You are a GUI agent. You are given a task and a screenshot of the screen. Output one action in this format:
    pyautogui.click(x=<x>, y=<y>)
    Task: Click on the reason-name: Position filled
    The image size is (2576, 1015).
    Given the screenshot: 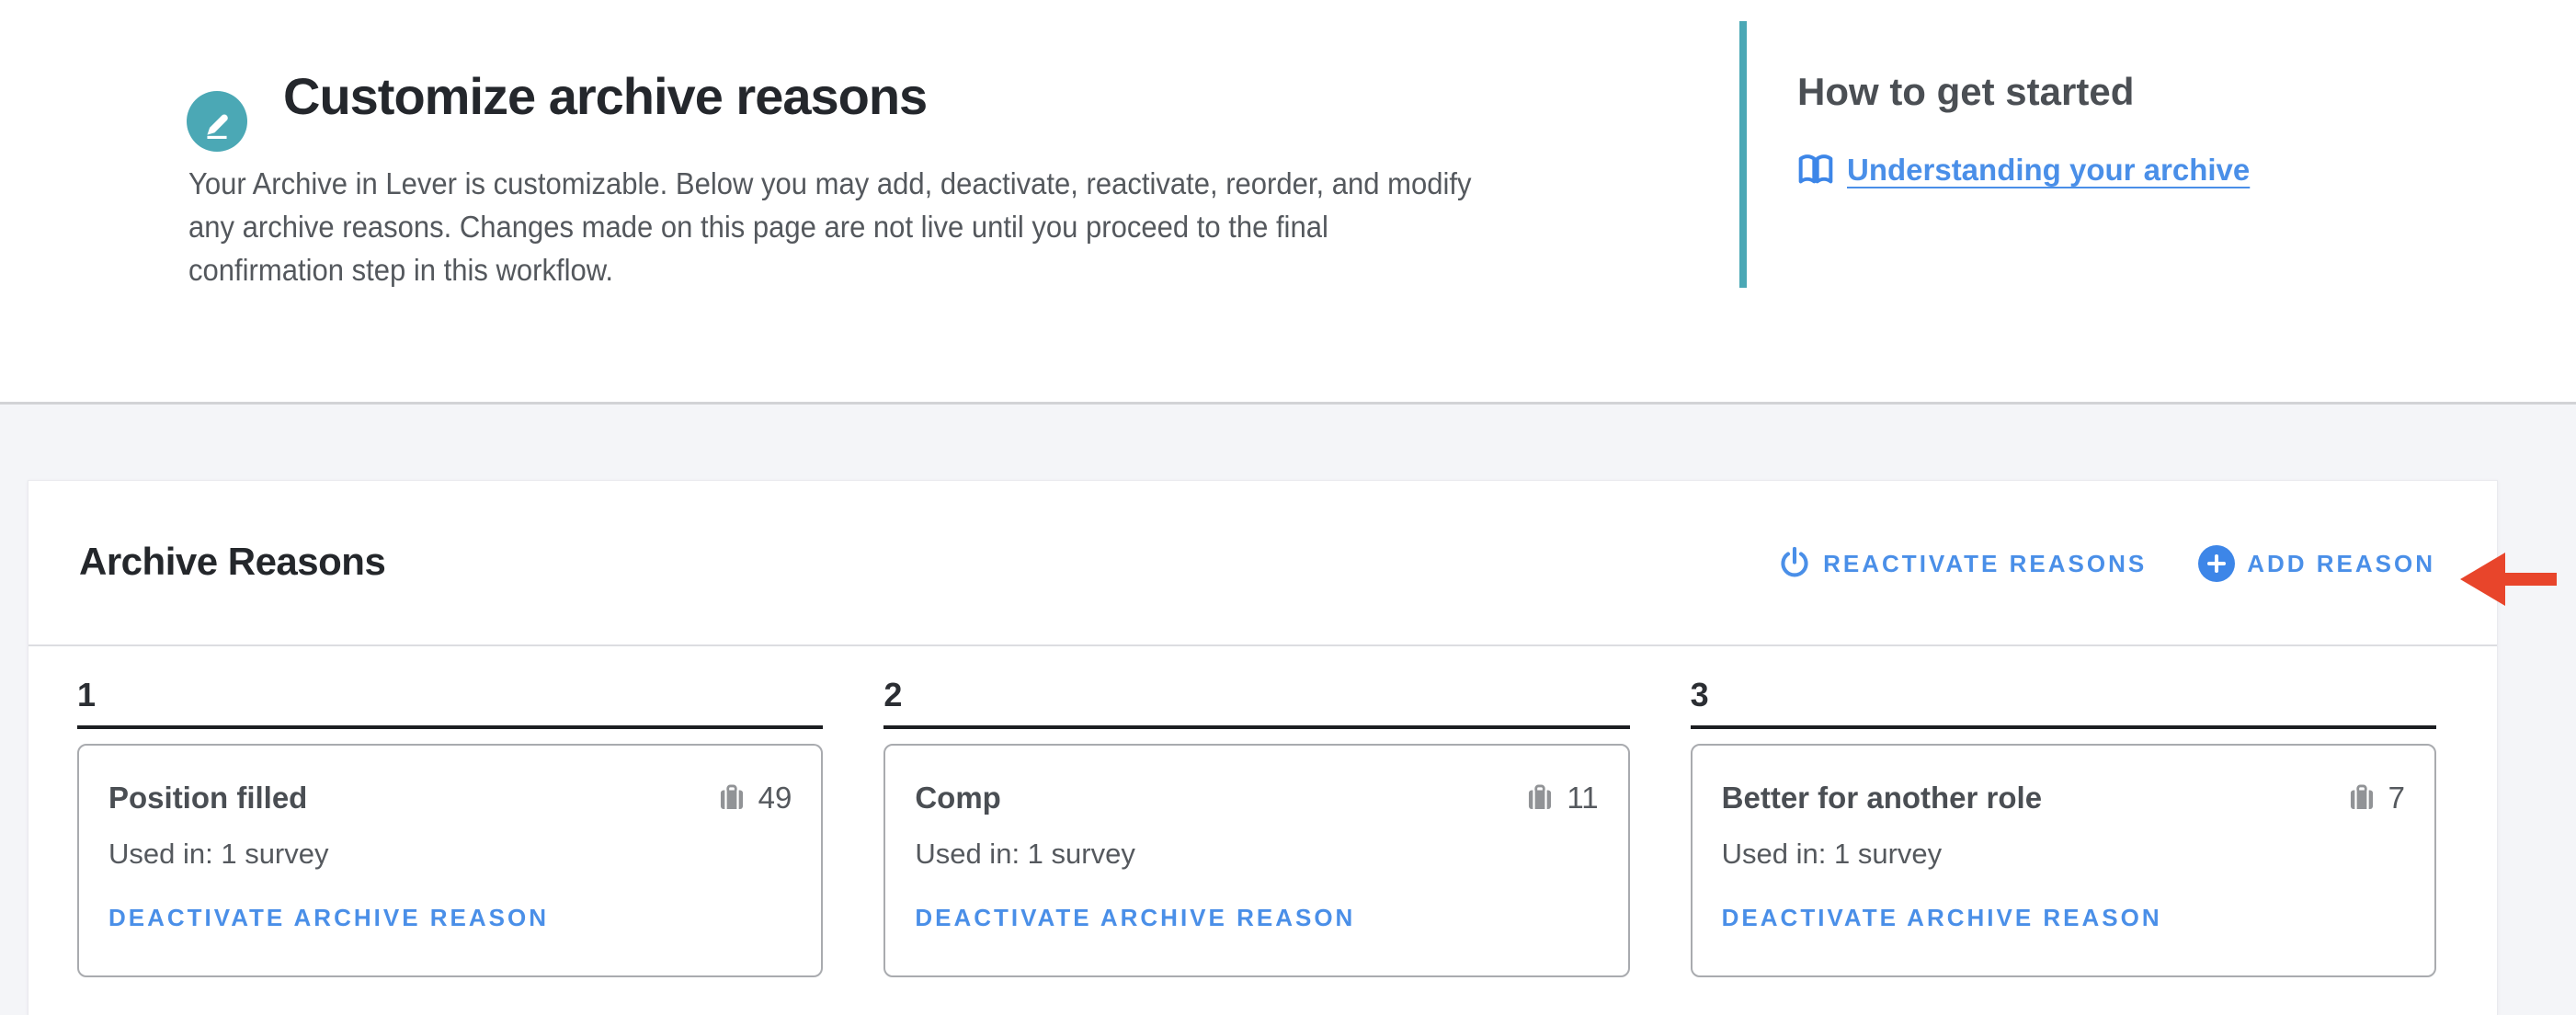 What is the action you would take?
    pyautogui.click(x=208, y=798)
    